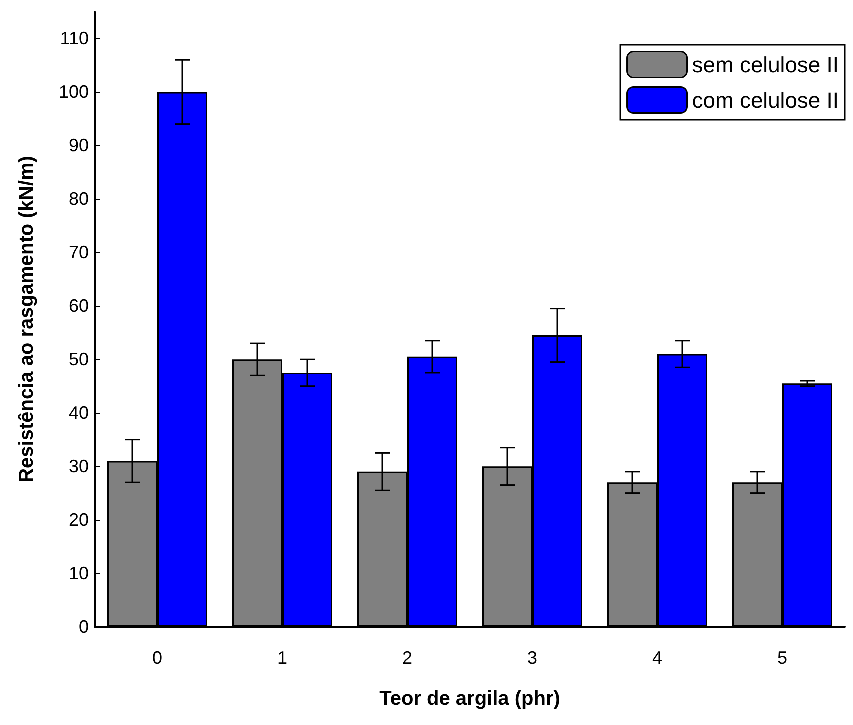 This screenshot has height=725, width=853. Describe the element at coordinates (407, 658) in the screenshot. I see `x-tick-label: 2` at that location.